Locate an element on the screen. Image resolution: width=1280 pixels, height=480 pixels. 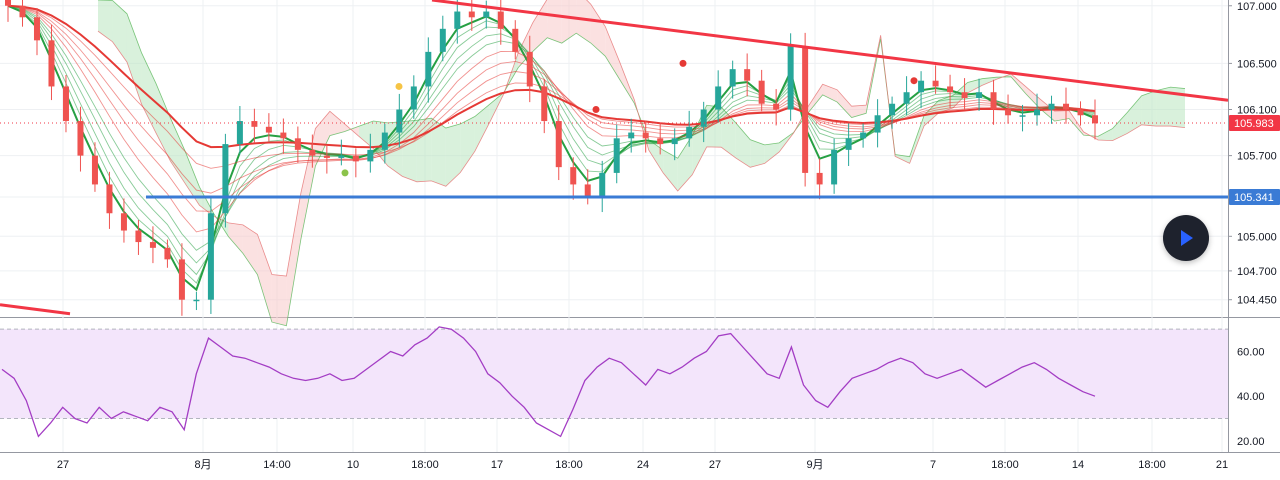
time-tick-label: 10 is located at coordinates (353, 465).